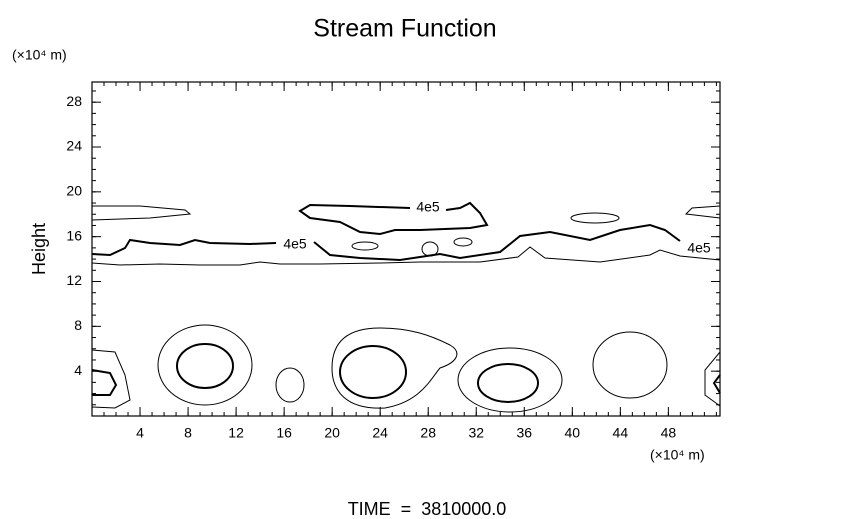 This screenshot has height=519, width=854. I want to click on footer: TIME = 3810000.0, so click(427, 509).